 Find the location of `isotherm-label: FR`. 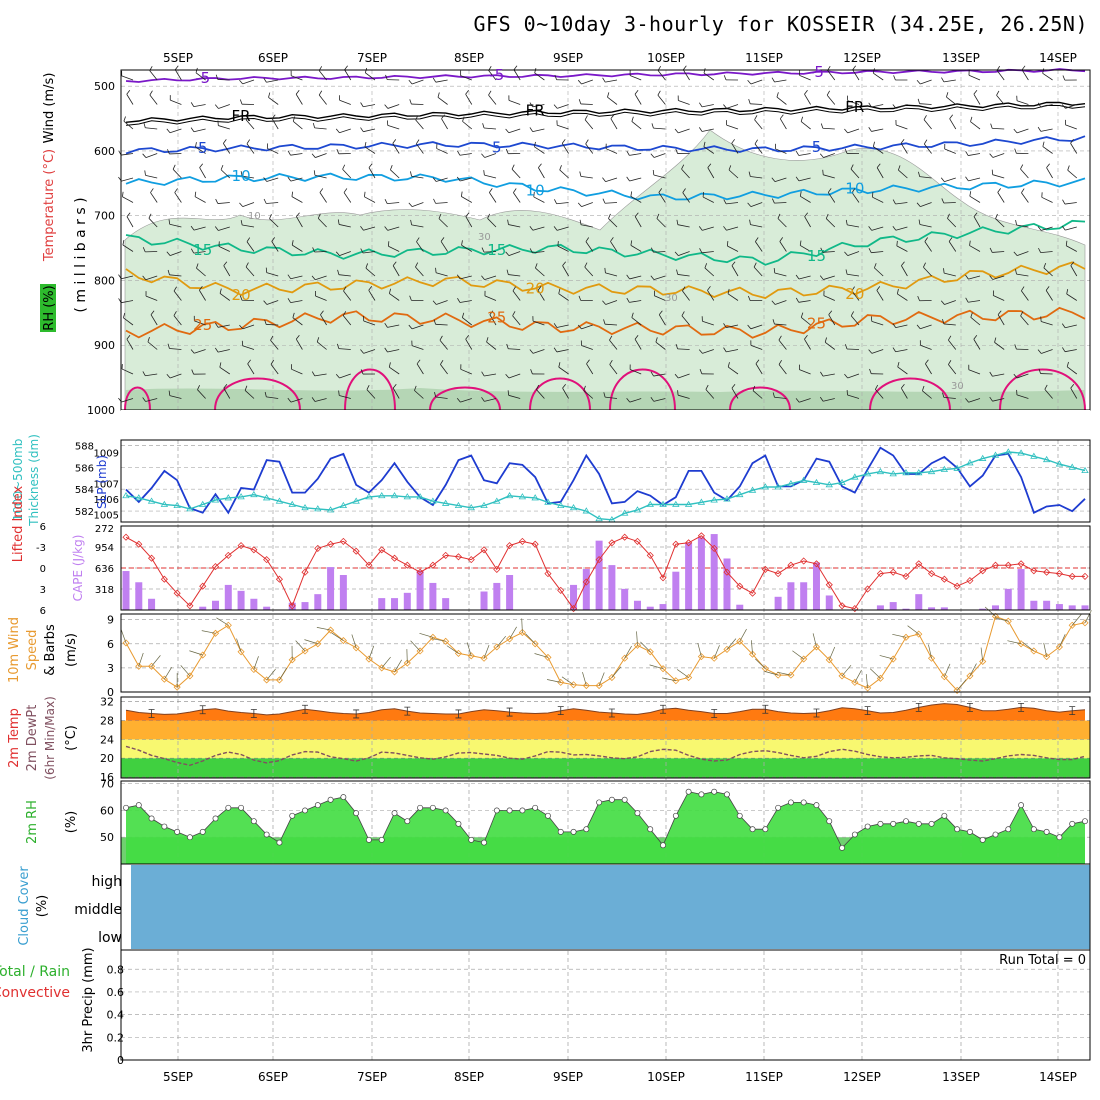

isotherm-label: FR is located at coordinates (854, 107).